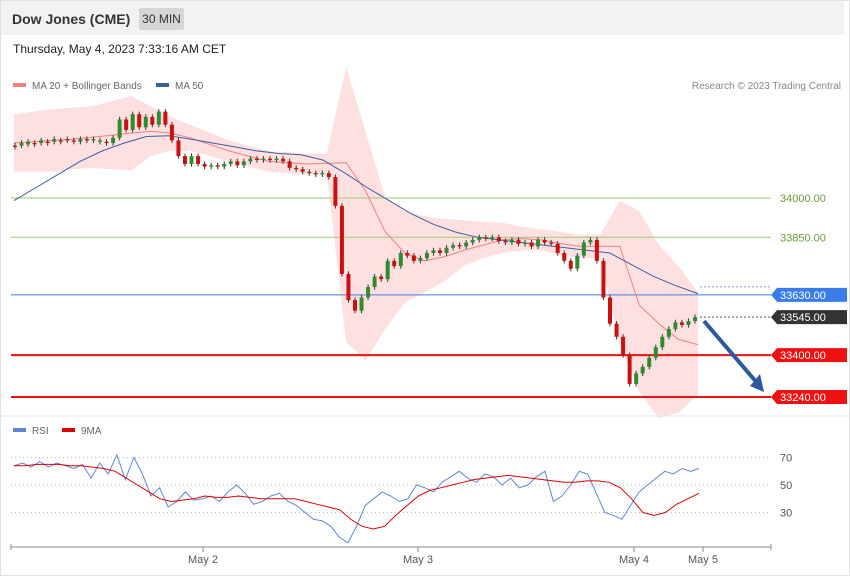 This screenshot has width=850, height=576. What do you see at coordinates (422, 18) in the screenshot?
I see `chart-header: Dow Jones (CME) 30 MIN` at bounding box center [422, 18].